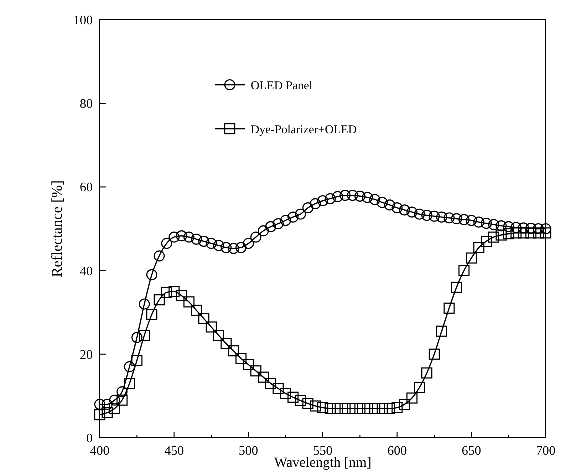 The image size is (563, 472). I want to click on legend-label: Dye-Polarizer+OLED, so click(304, 129).